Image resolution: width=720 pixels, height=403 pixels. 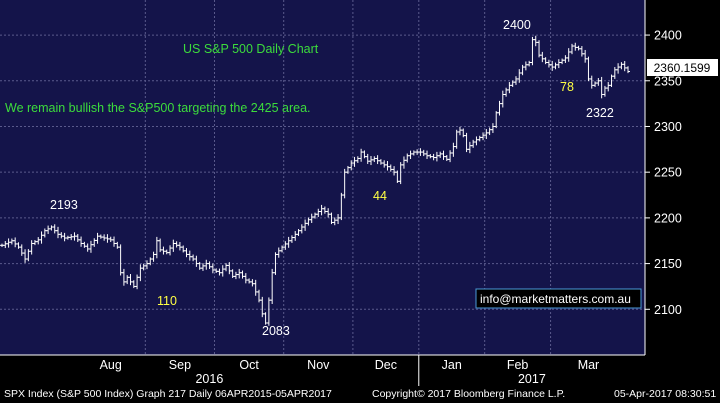 I want to click on chart-title: US S&P 500 Daily Chart, so click(x=251, y=49).